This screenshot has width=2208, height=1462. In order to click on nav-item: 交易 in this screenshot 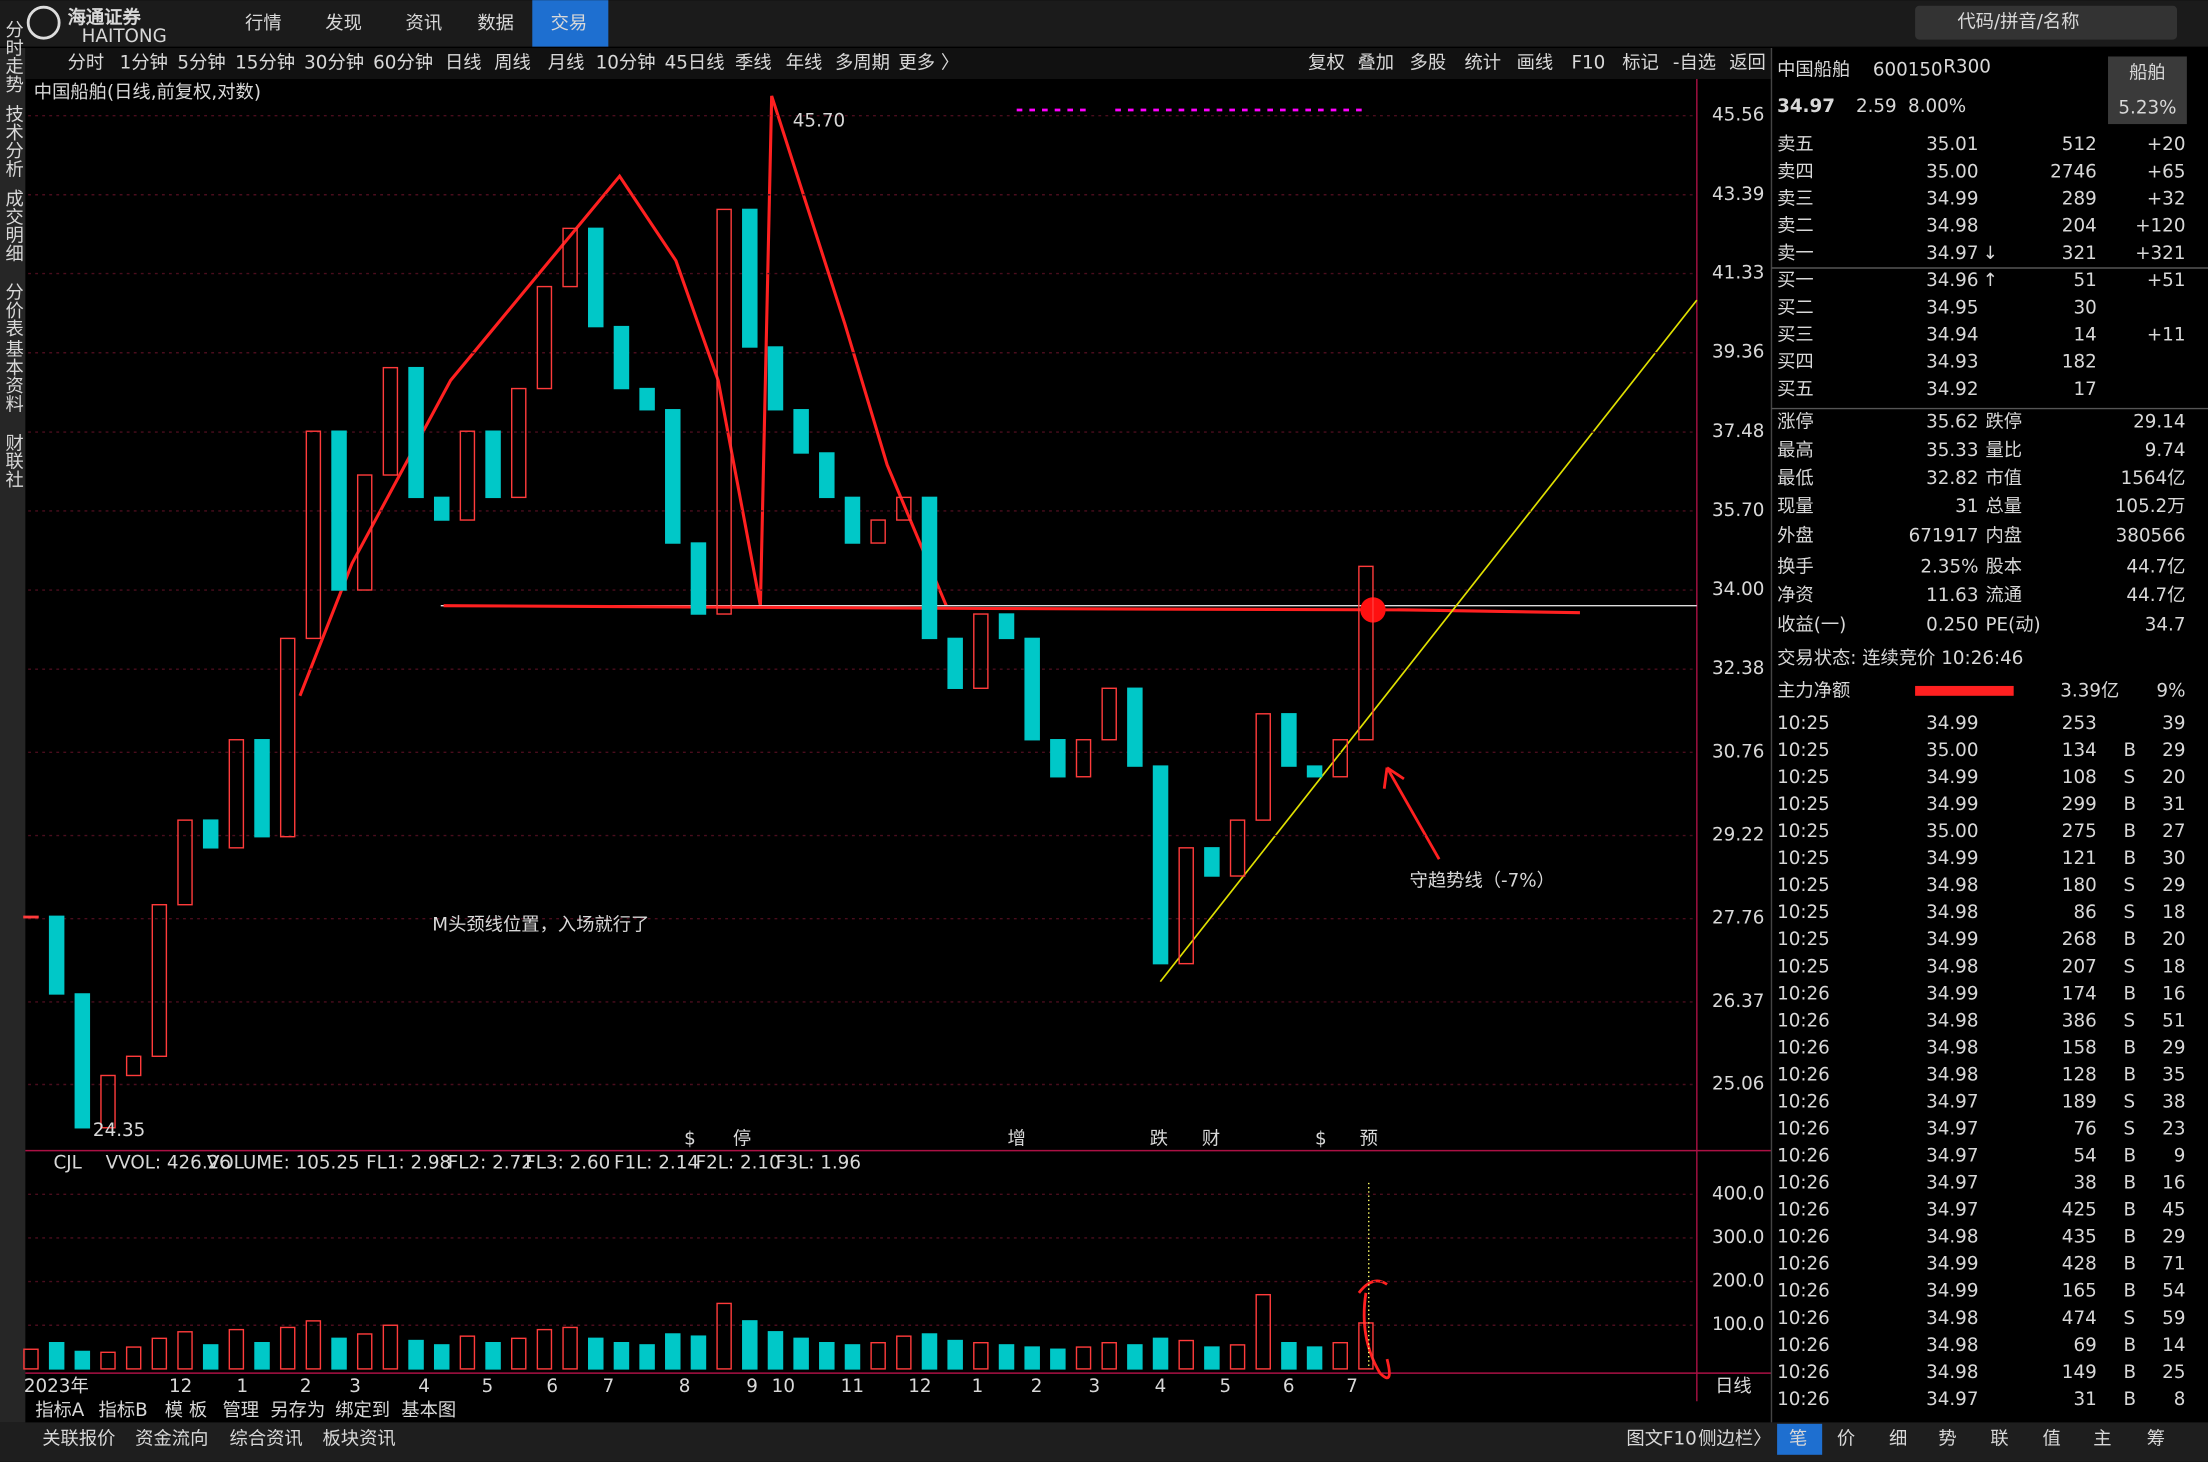, I will do `click(569, 23)`.